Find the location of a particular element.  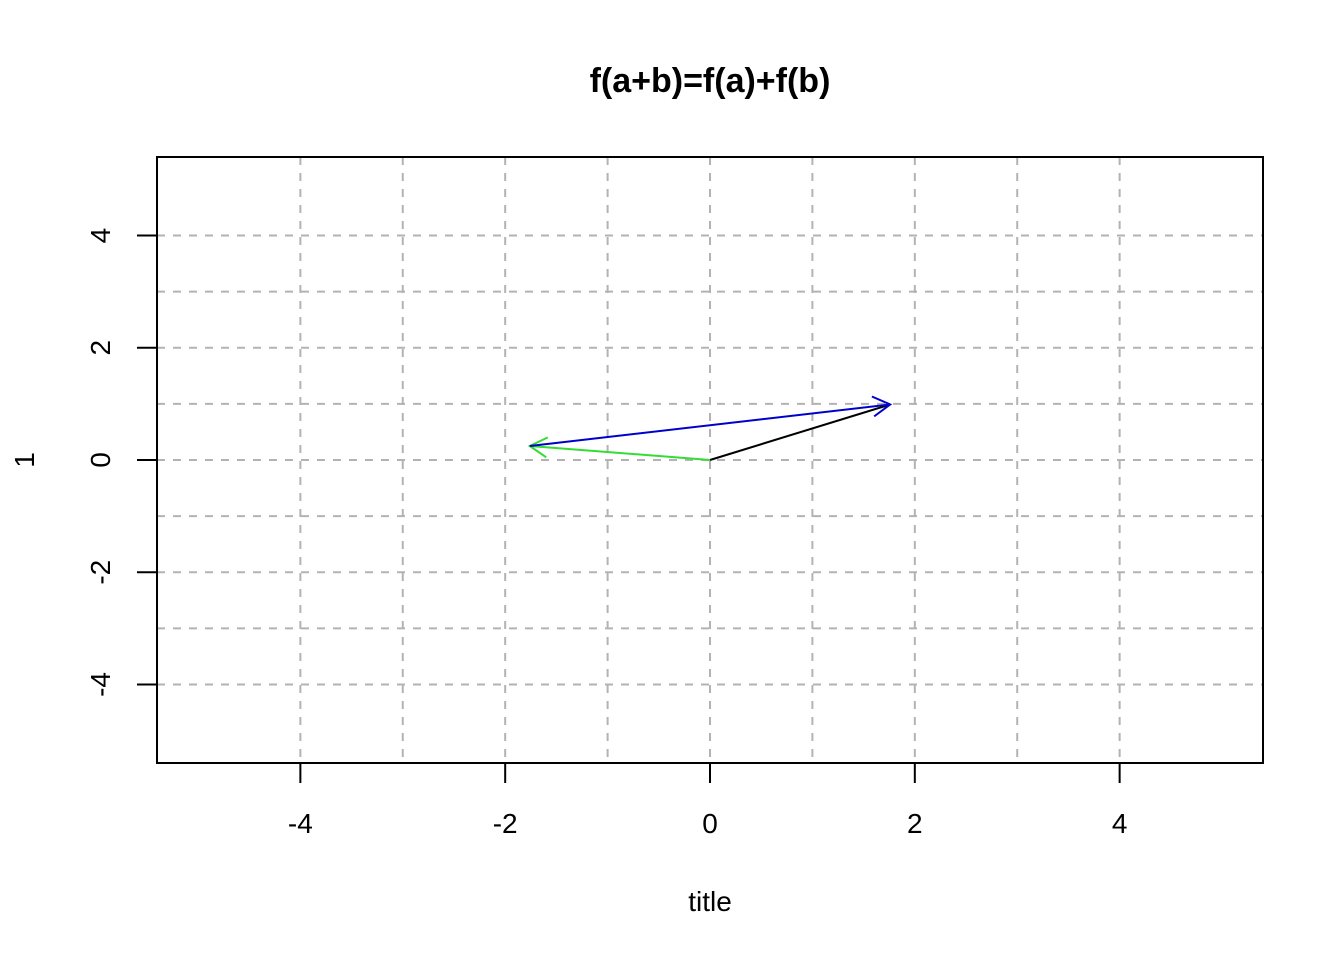

chart-title: f(a+b)=f(a)+f(b) is located at coordinates (710, 81).